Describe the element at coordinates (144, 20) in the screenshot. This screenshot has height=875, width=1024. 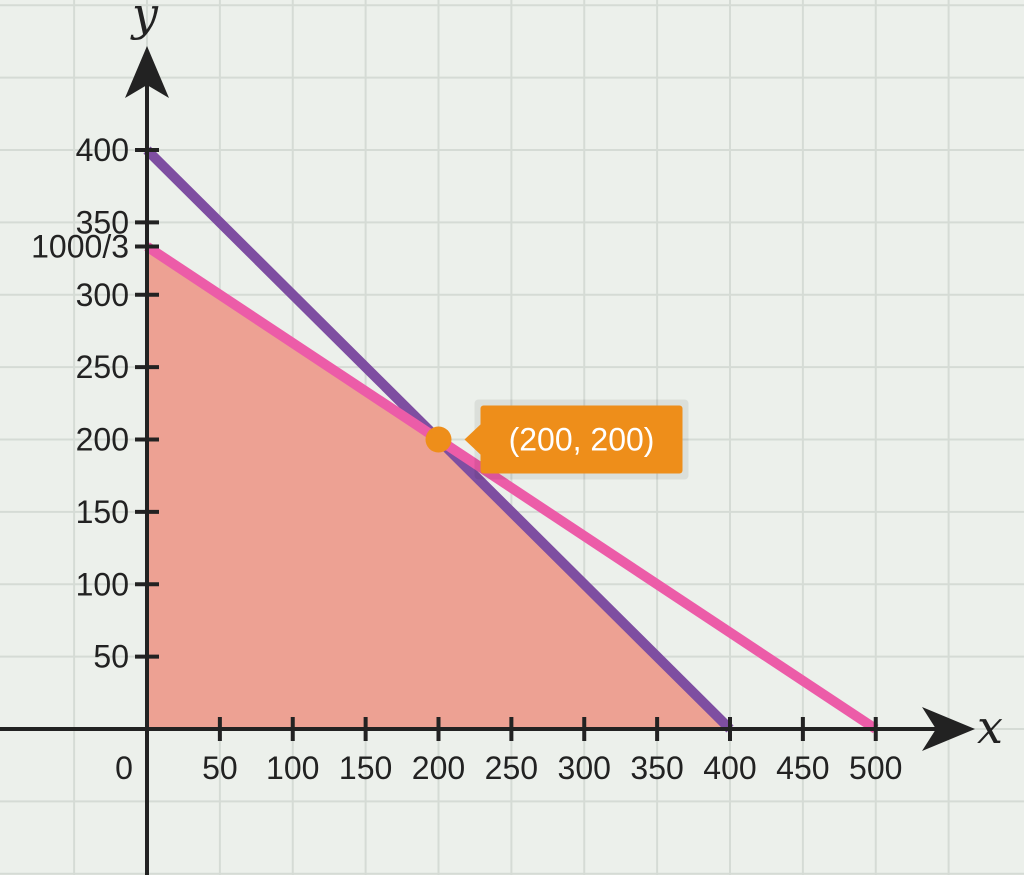
I see `y-axis-title: y` at that location.